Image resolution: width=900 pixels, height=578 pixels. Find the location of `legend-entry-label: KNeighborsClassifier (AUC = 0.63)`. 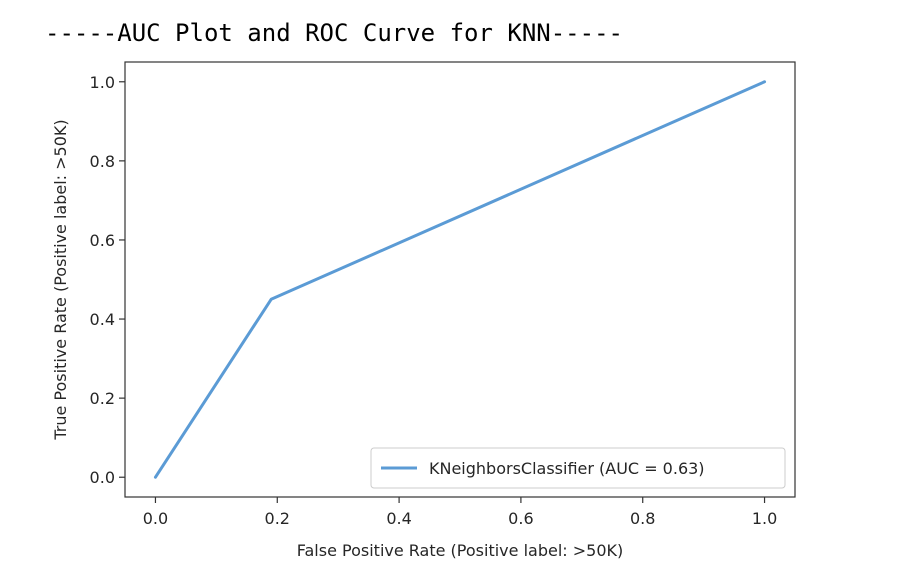

legend-entry-label: KNeighborsClassifier (AUC = 0.63) is located at coordinates (567, 468).